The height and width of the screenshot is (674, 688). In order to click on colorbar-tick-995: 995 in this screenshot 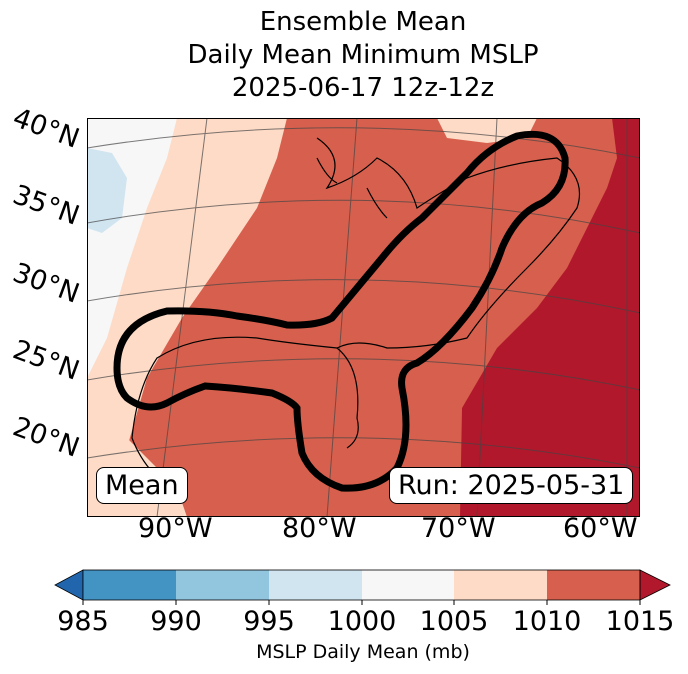, I will do `click(269, 621)`.